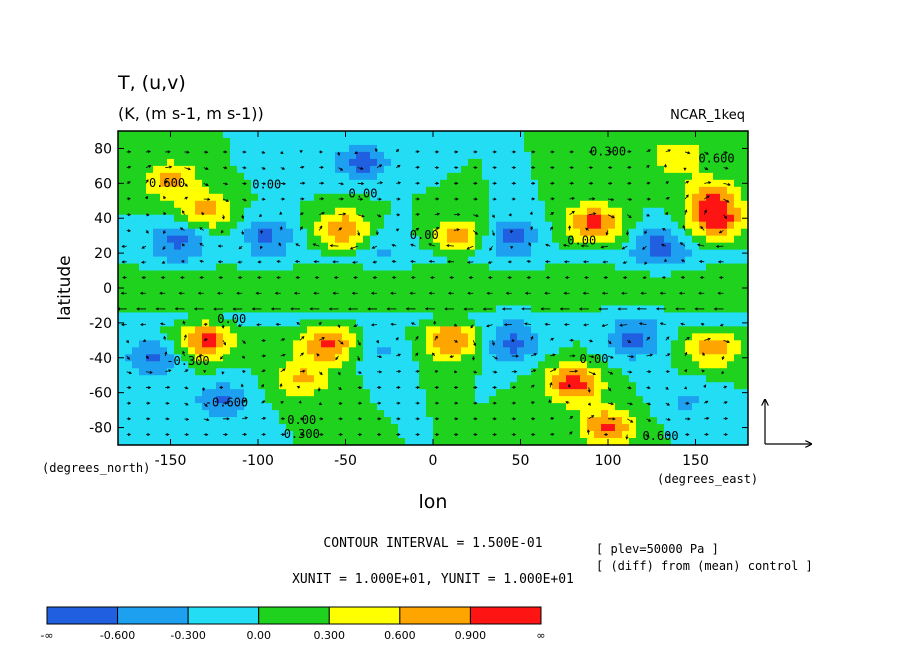 The image size is (904, 654). I want to click on colorbar-label: 0.900, so click(471, 635).